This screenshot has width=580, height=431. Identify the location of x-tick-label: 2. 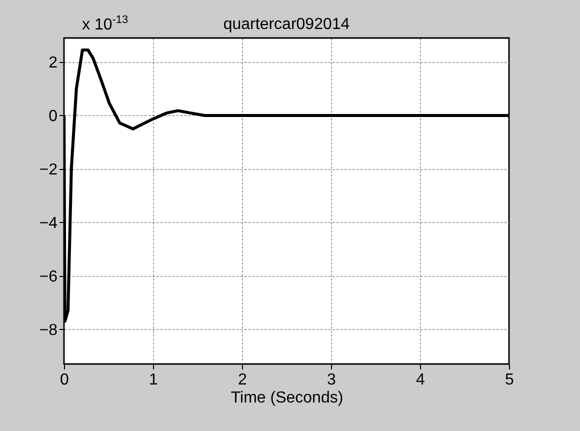
(243, 380).